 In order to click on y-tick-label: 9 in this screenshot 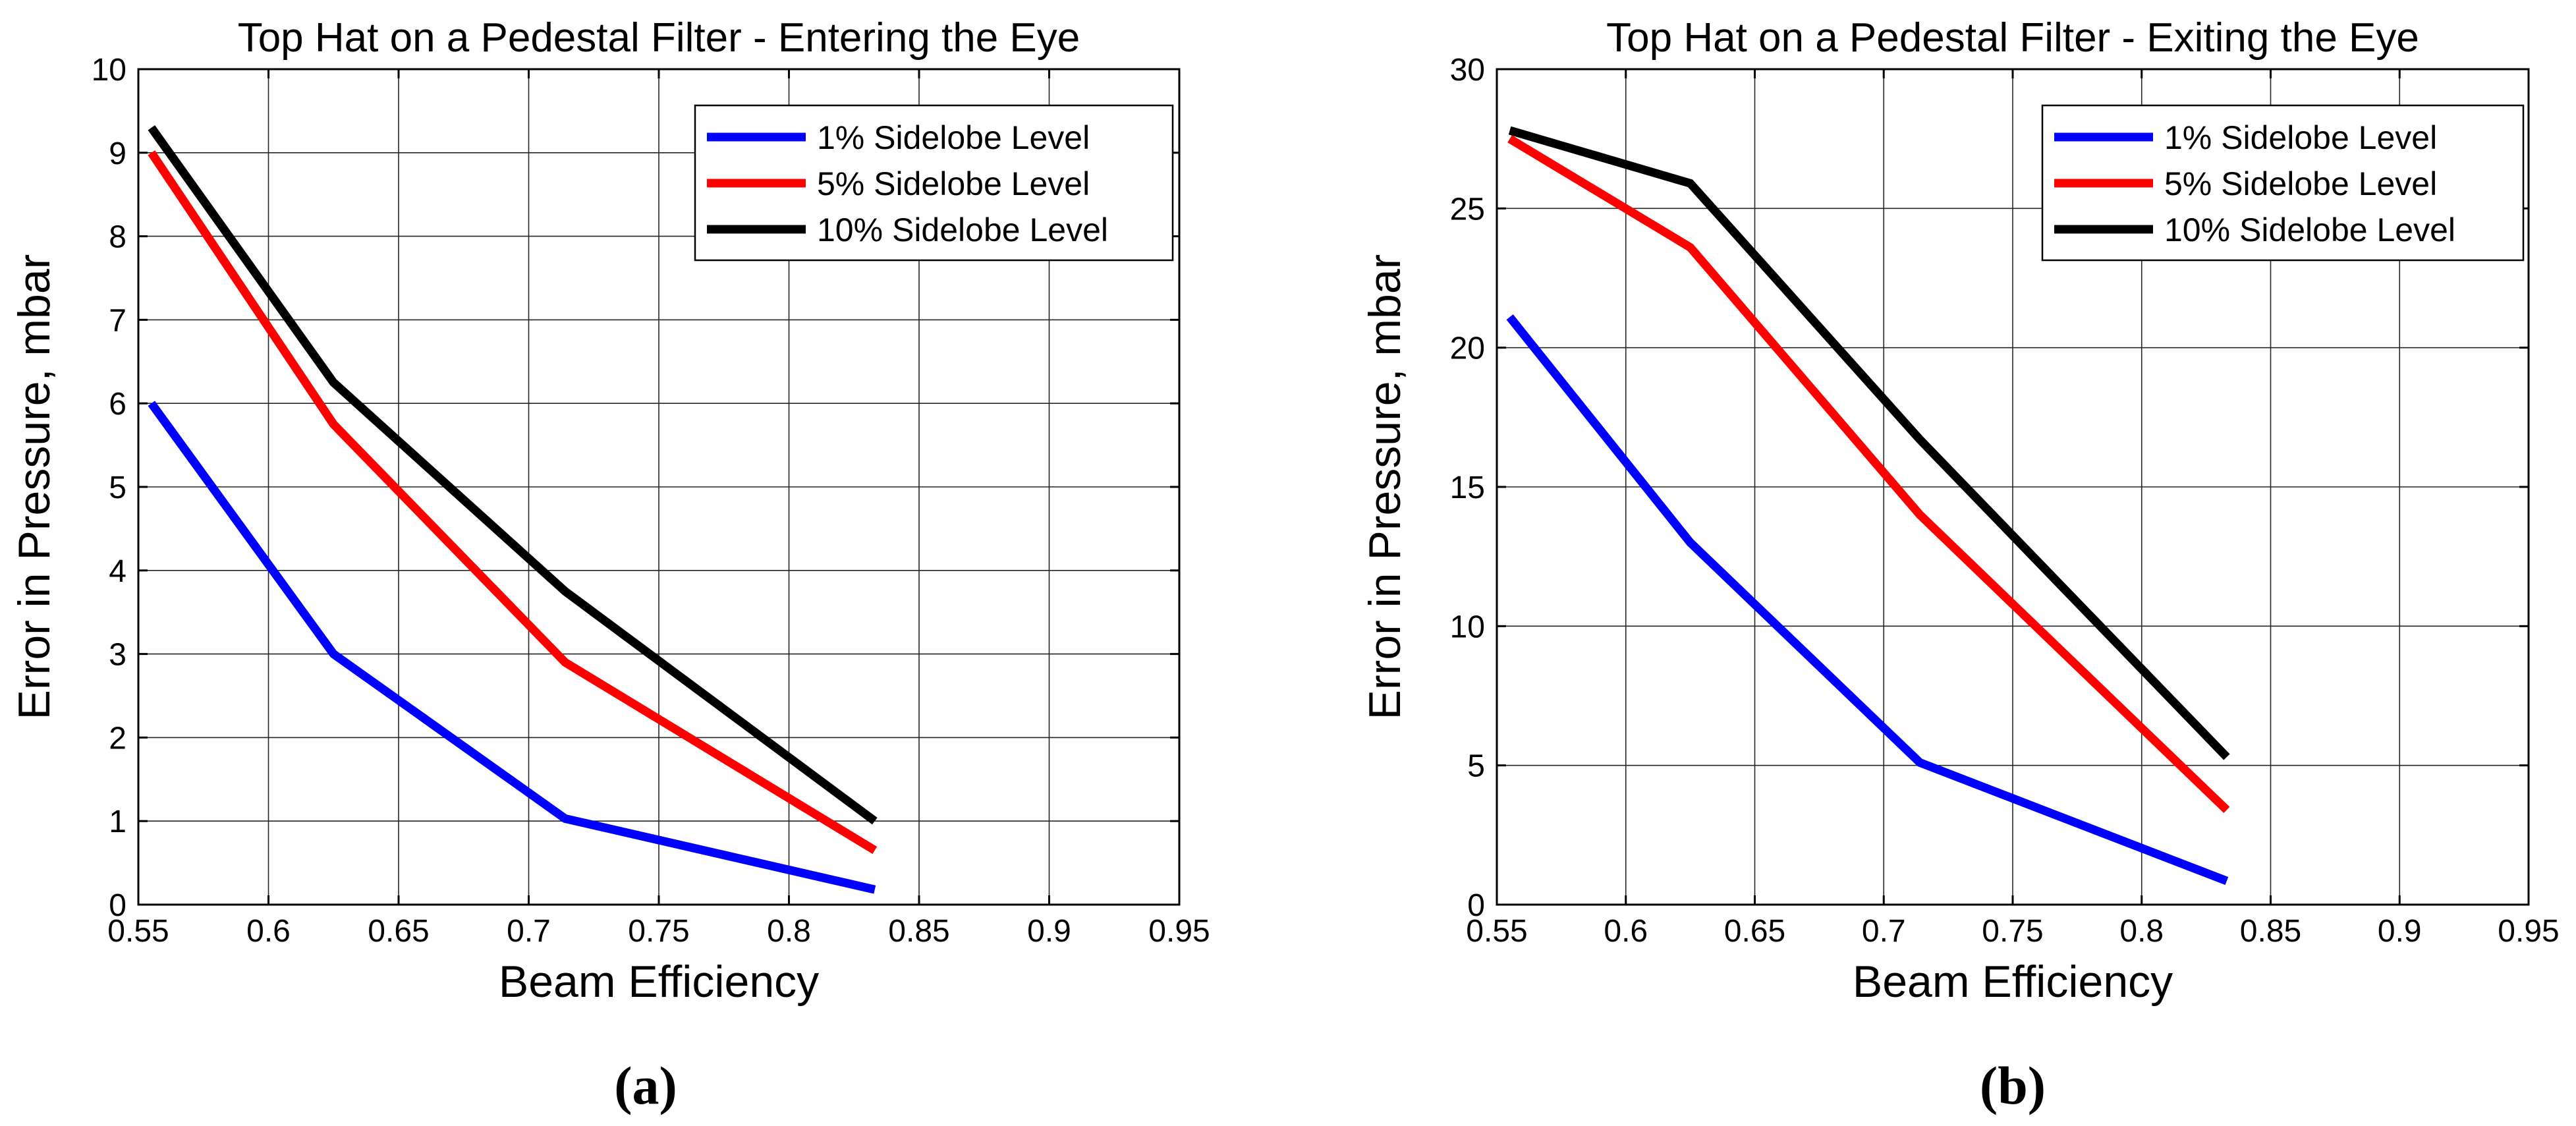, I will do `click(117, 154)`.